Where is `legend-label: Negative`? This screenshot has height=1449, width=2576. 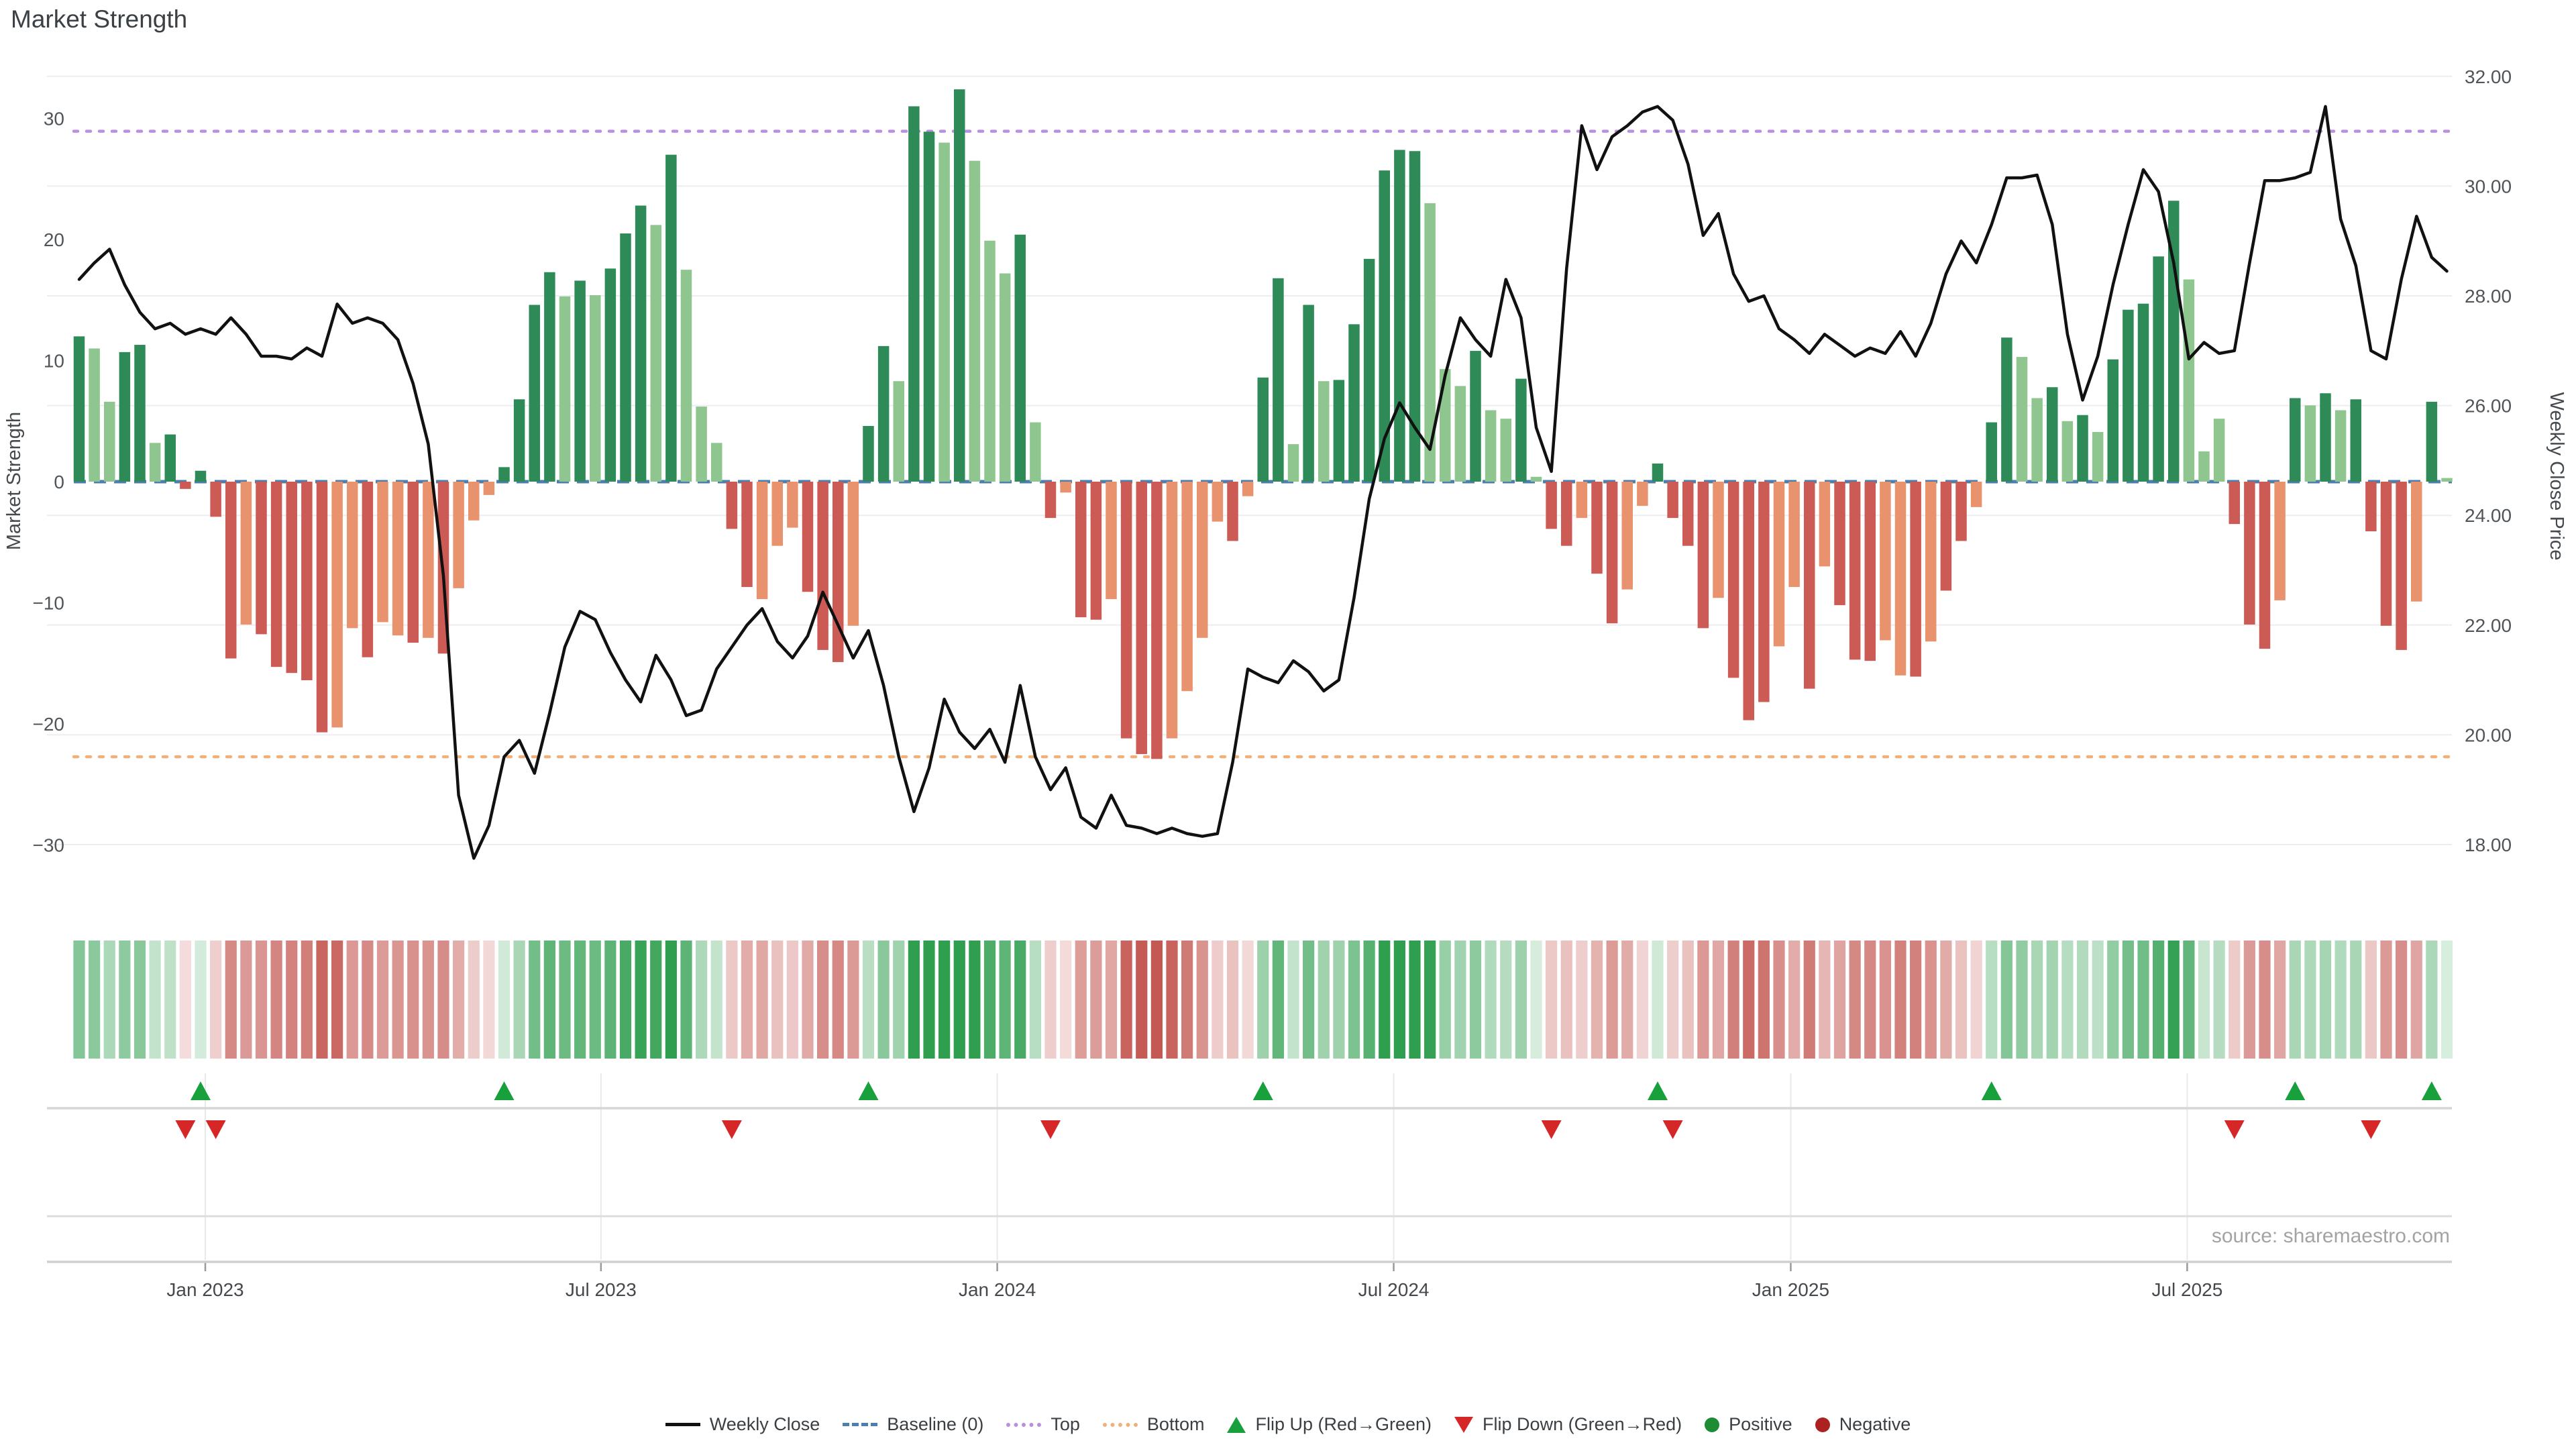 legend-label: Negative is located at coordinates (1875, 1424).